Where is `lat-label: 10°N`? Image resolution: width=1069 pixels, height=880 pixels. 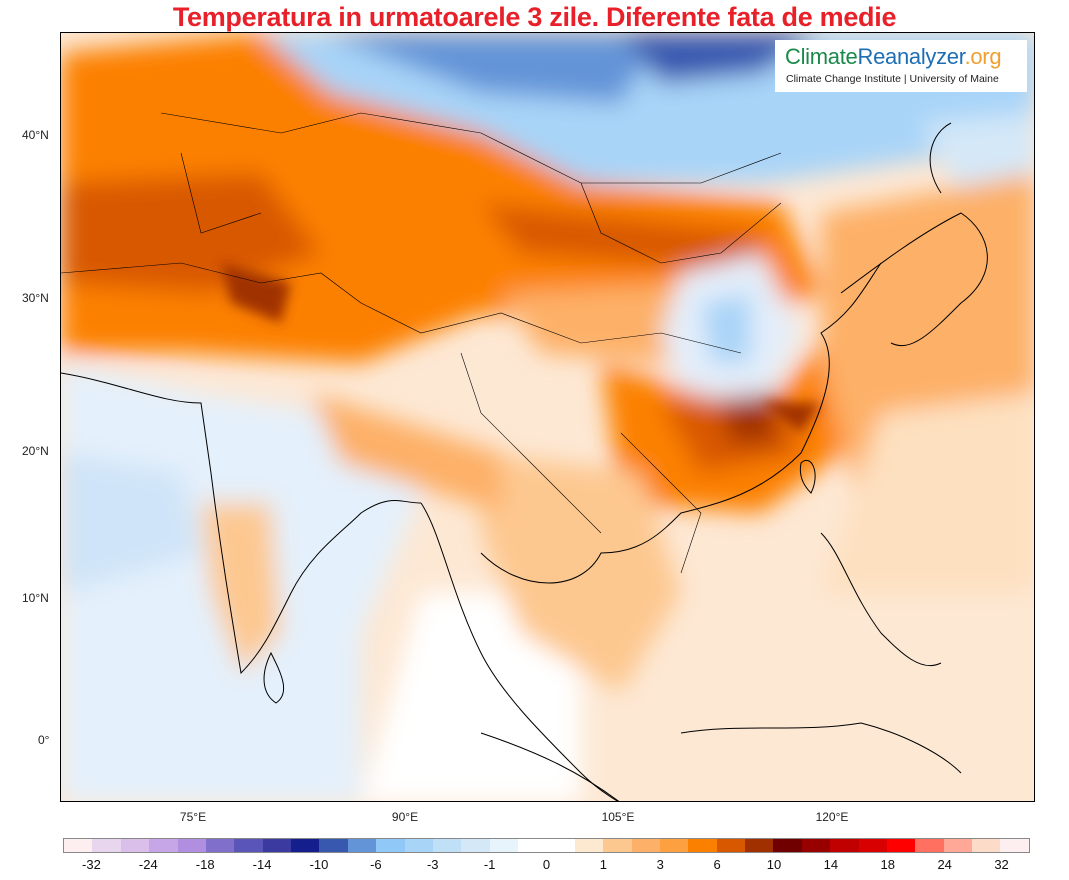 lat-label: 10°N is located at coordinates (35, 598).